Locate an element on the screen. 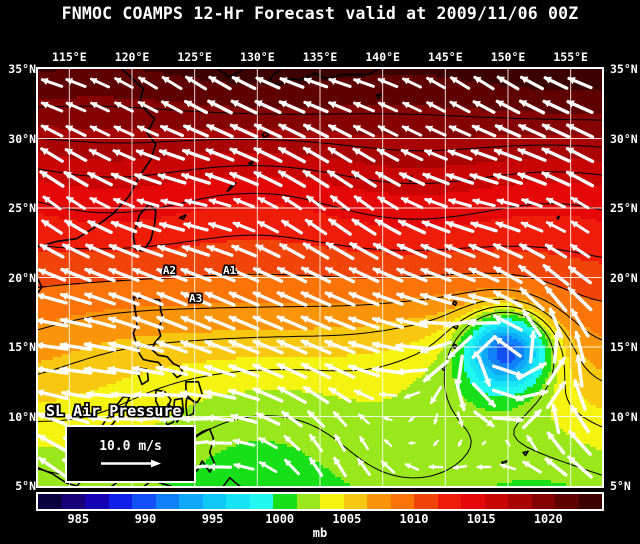  colorbar-tick-label: 1000 is located at coordinates (279, 519).